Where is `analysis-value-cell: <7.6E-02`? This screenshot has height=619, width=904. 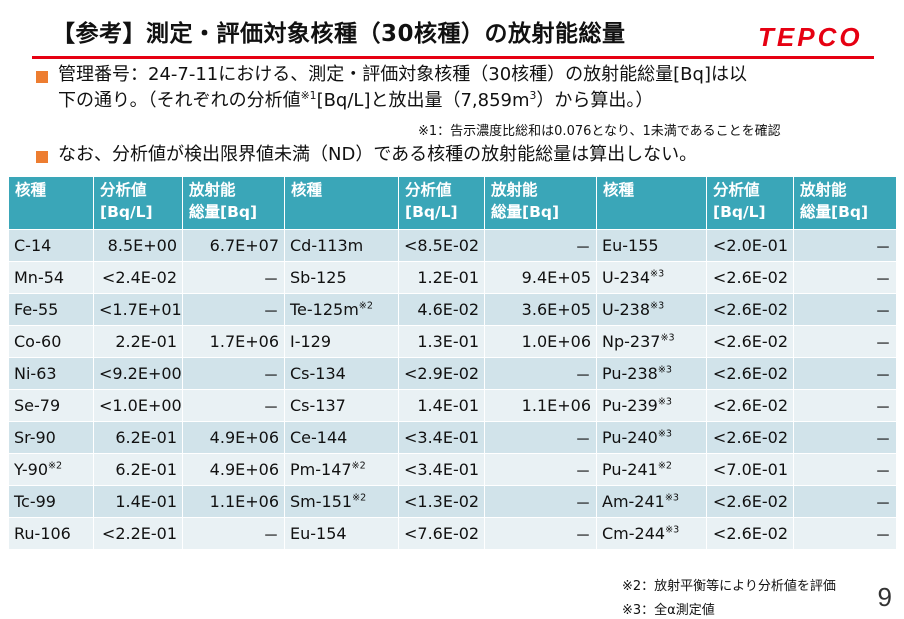 analysis-value-cell: <7.6E-02 is located at coordinates (441, 533).